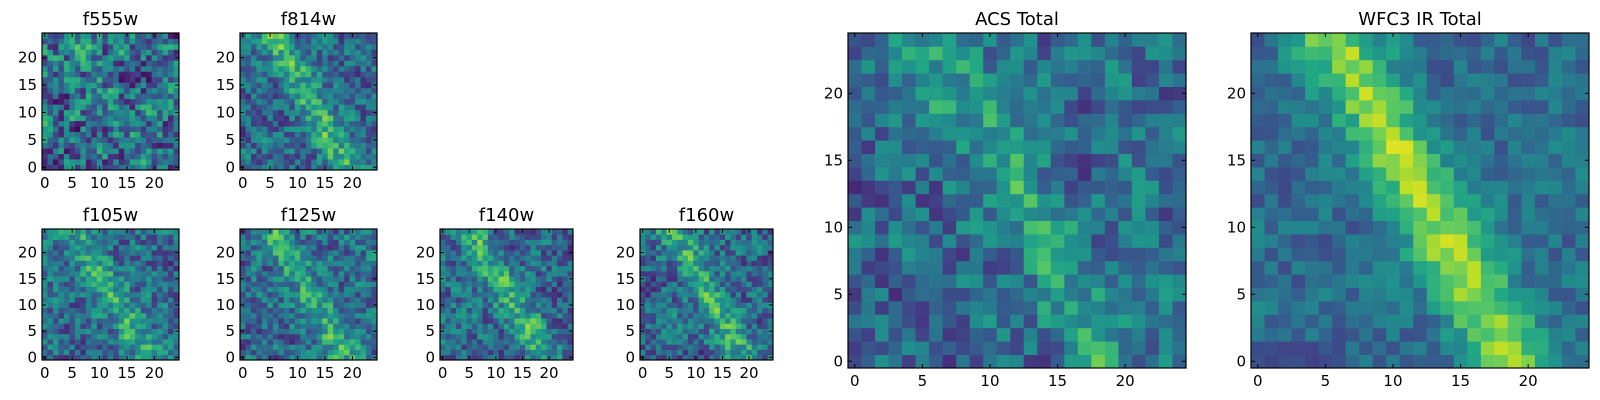 This screenshot has width=1600, height=400. What do you see at coordinates (27, 279) in the screenshot?
I see `y-tick-label: 15` at bounding box center [27, 279].